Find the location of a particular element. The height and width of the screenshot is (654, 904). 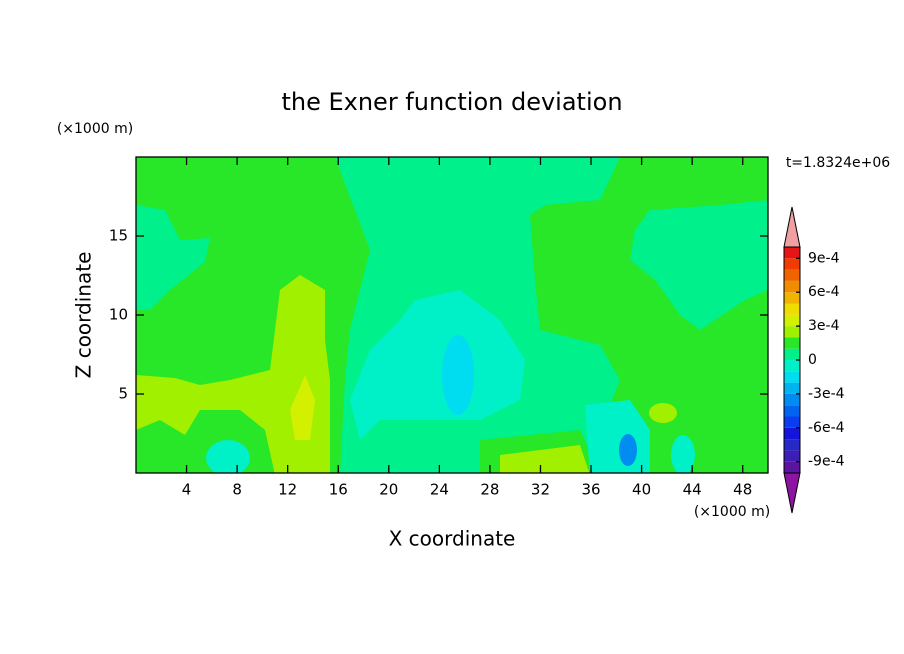

time-label: t=1.8324e+06 is located at coordinates (838, 163).